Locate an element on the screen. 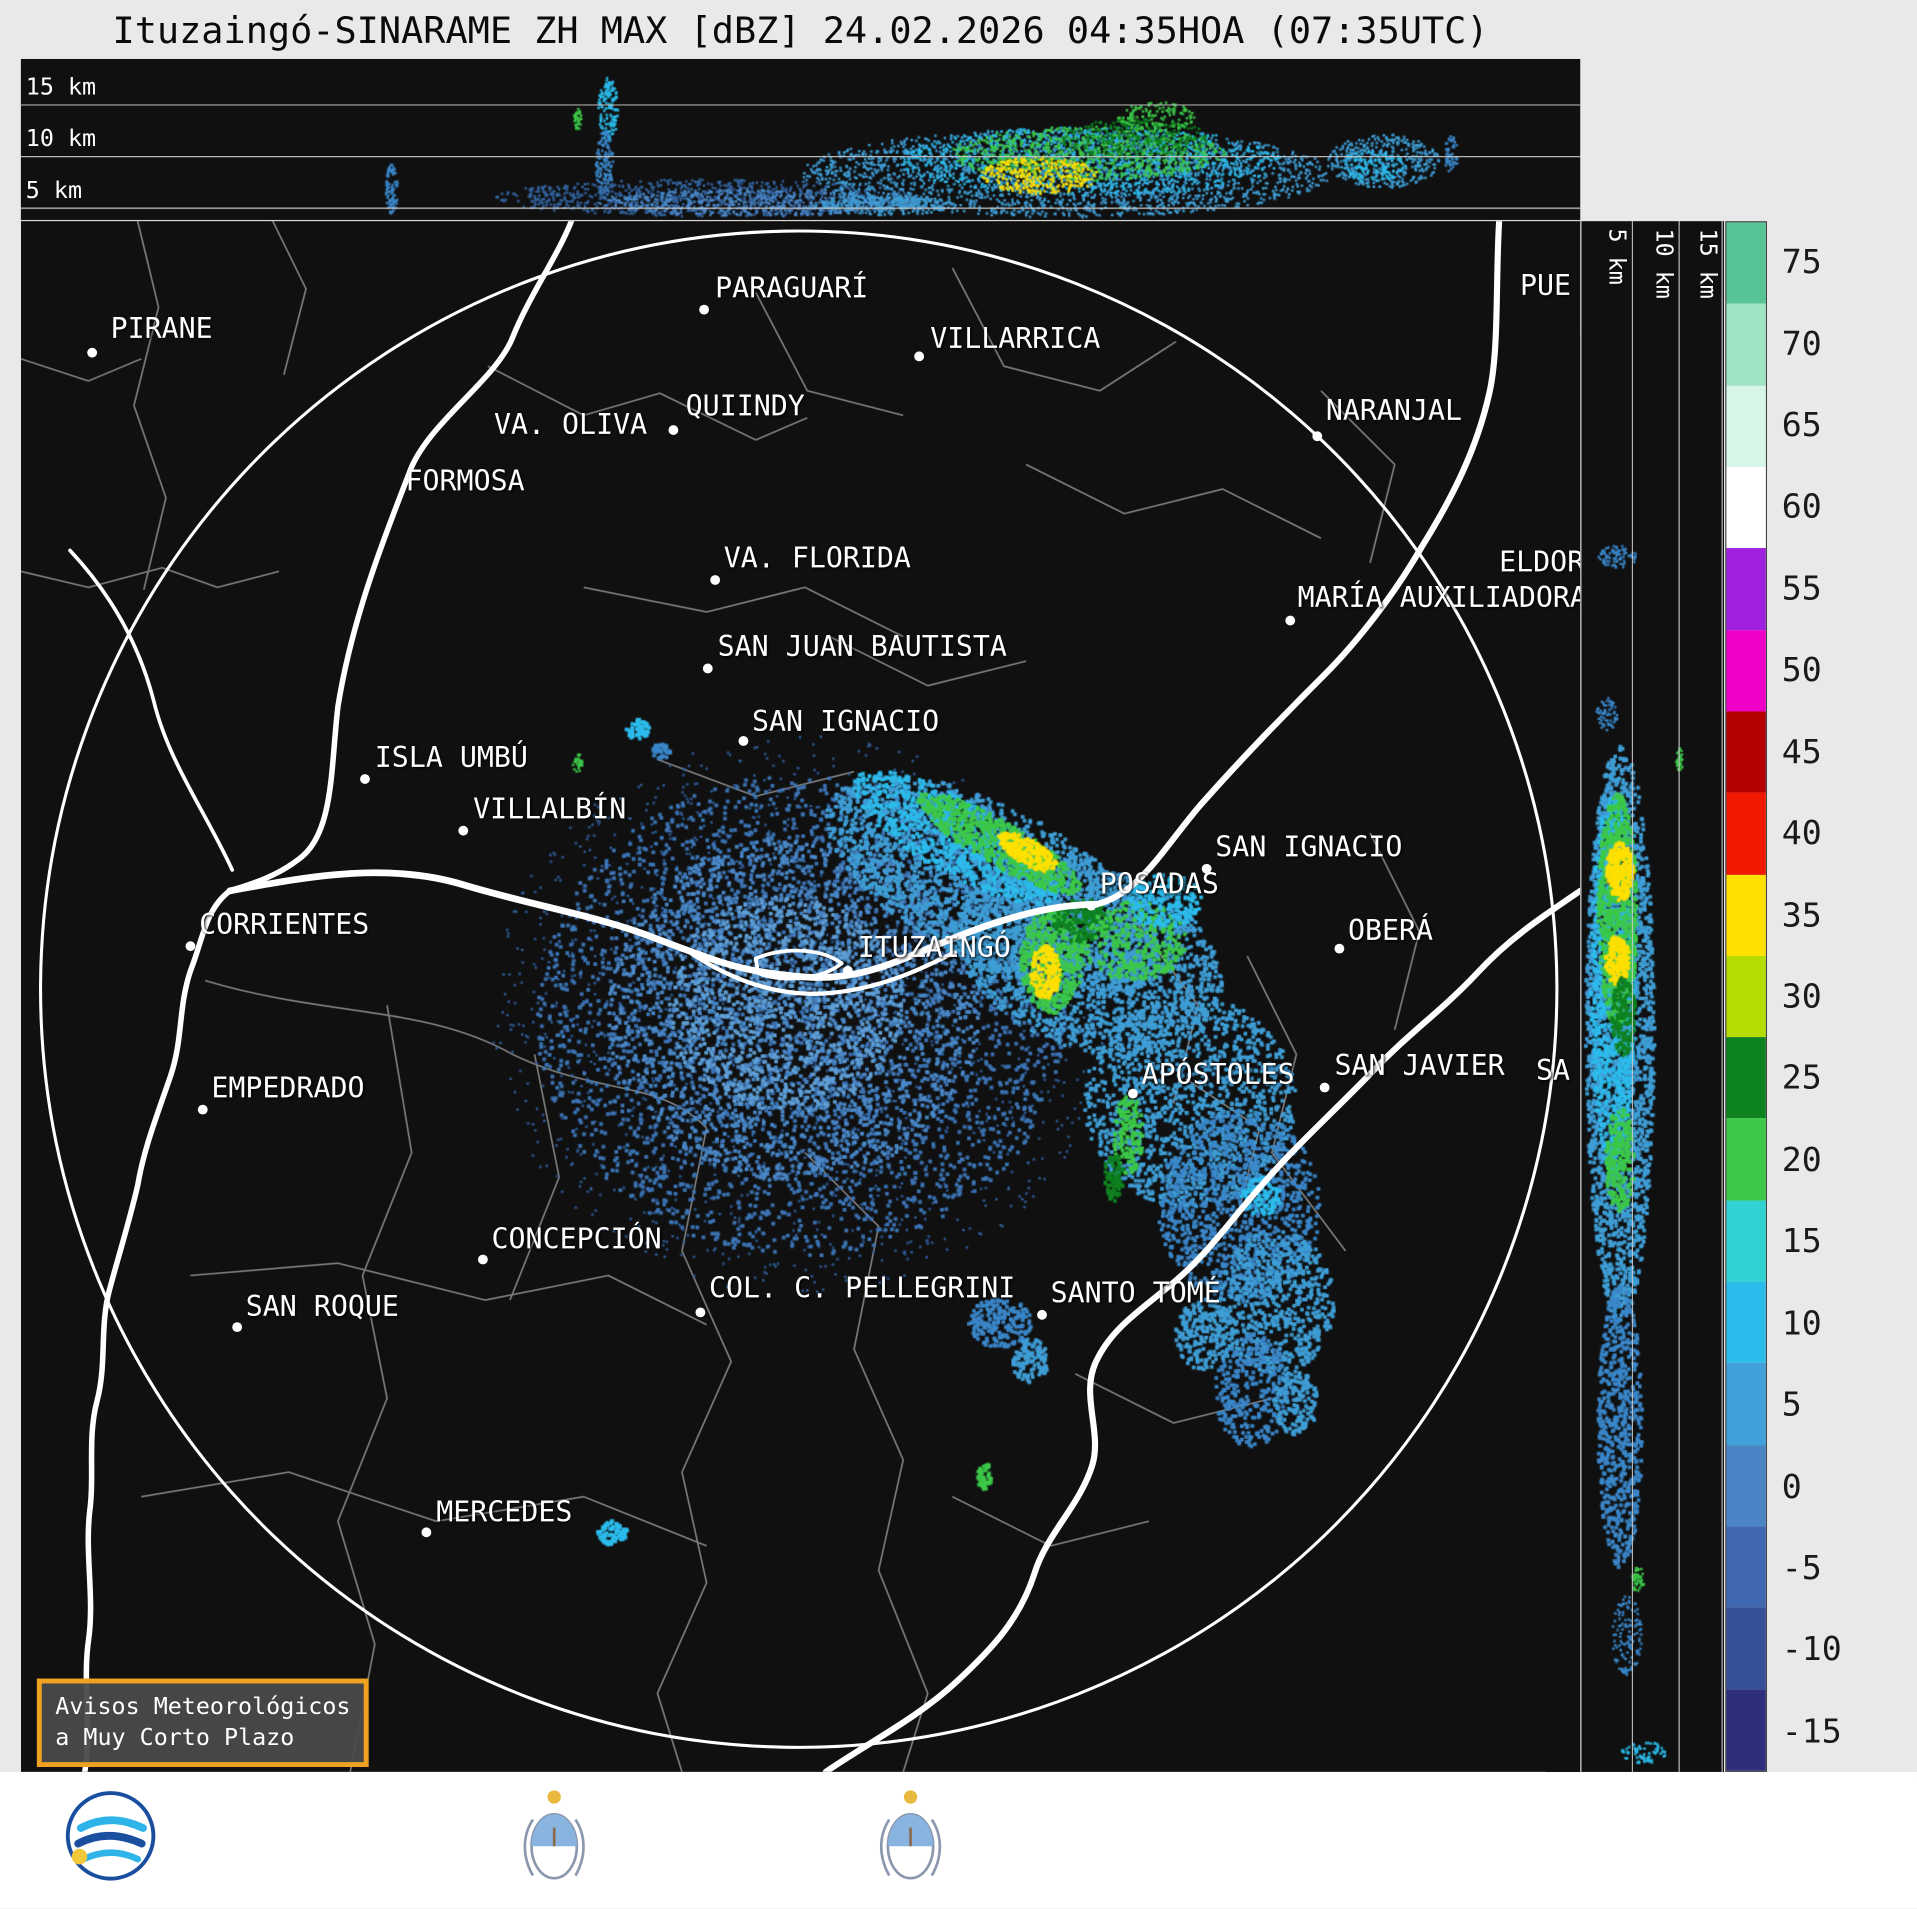  city-dot-mar-a-auxiliadora is located at coordinates (1290, 620).